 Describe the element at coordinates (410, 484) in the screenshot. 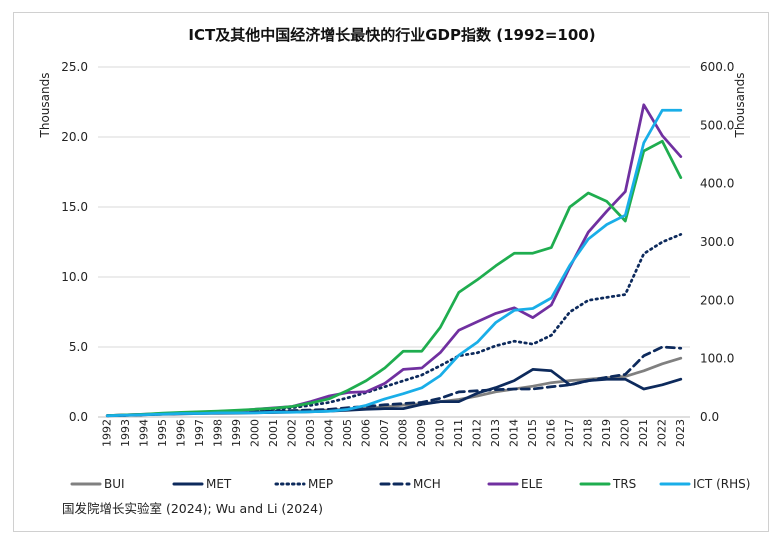

I see `legend: BUI MET MEP MCH ELE TRS ICT (RHS)` at that location.